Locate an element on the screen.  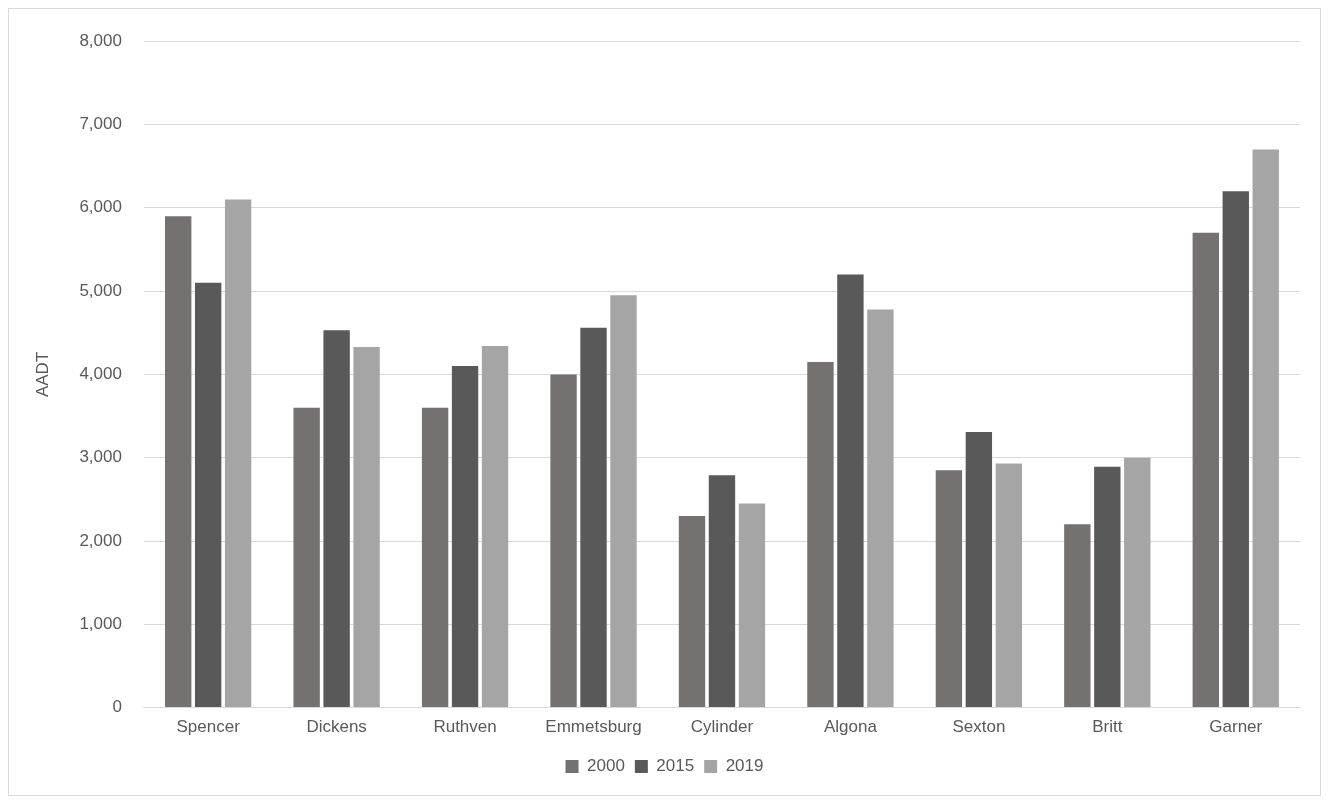
legend-label: 2015 is located at coordinates (675, 766).